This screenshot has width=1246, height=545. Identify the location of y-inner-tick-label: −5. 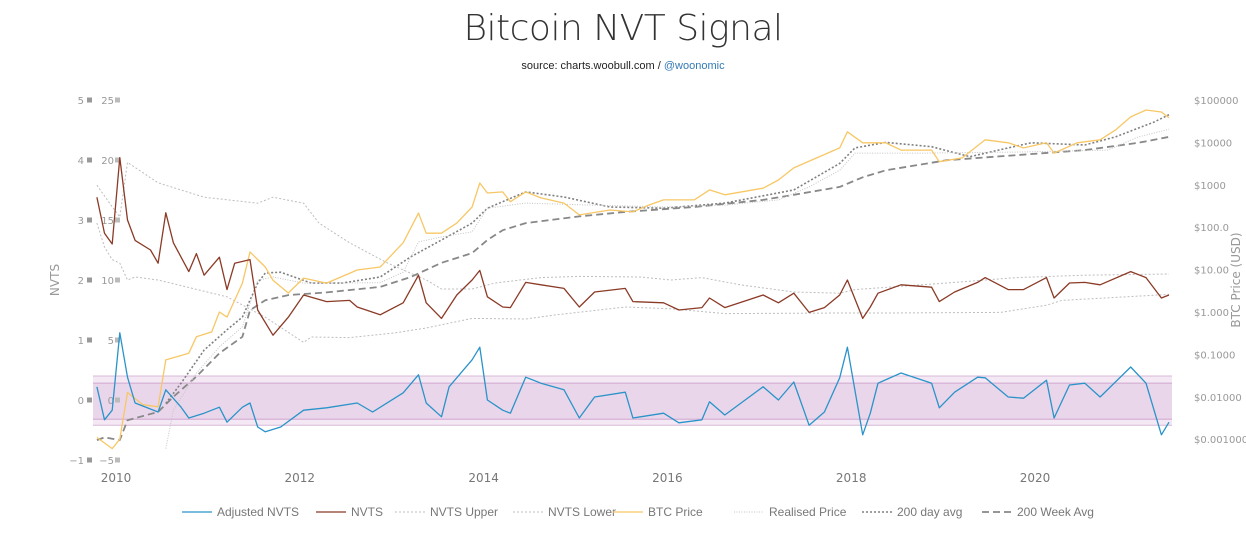
(106, 461).